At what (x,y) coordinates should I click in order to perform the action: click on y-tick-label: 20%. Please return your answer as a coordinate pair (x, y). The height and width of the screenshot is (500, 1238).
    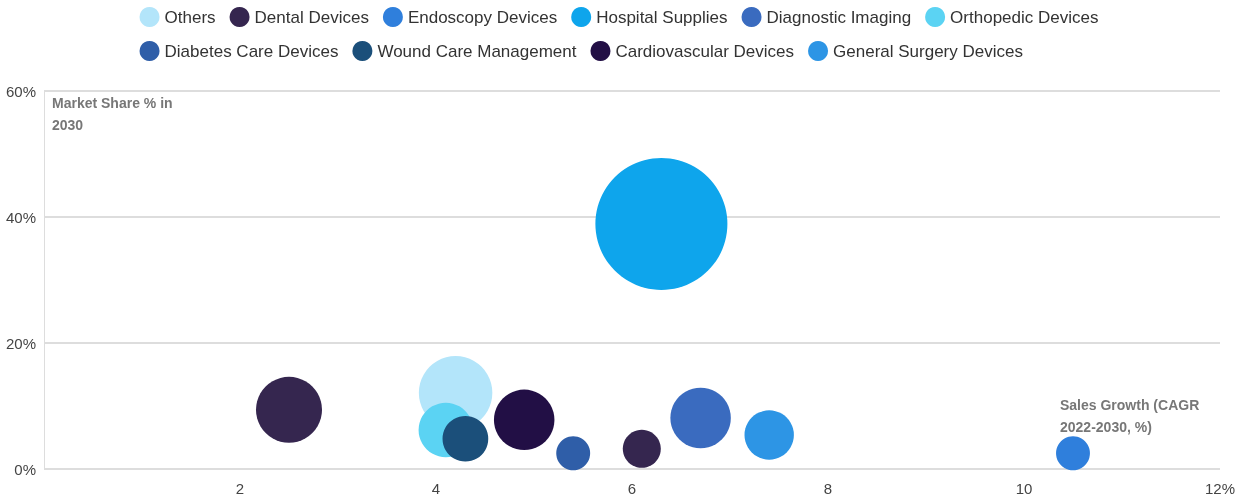
    Looking at the image, I should click on (20, 343).